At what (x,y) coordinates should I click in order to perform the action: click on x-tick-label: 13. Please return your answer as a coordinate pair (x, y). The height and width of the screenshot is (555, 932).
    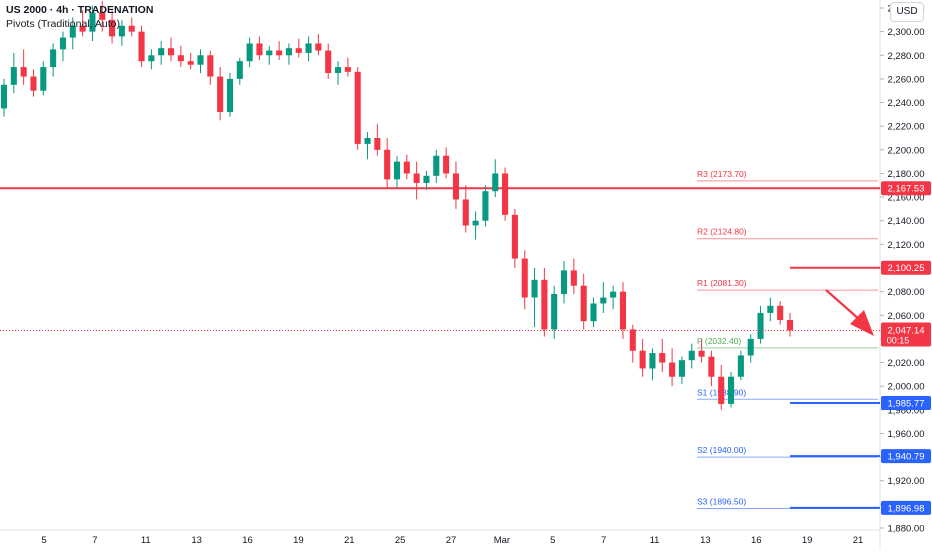
    Looking at the image, I should click on (196, 540).